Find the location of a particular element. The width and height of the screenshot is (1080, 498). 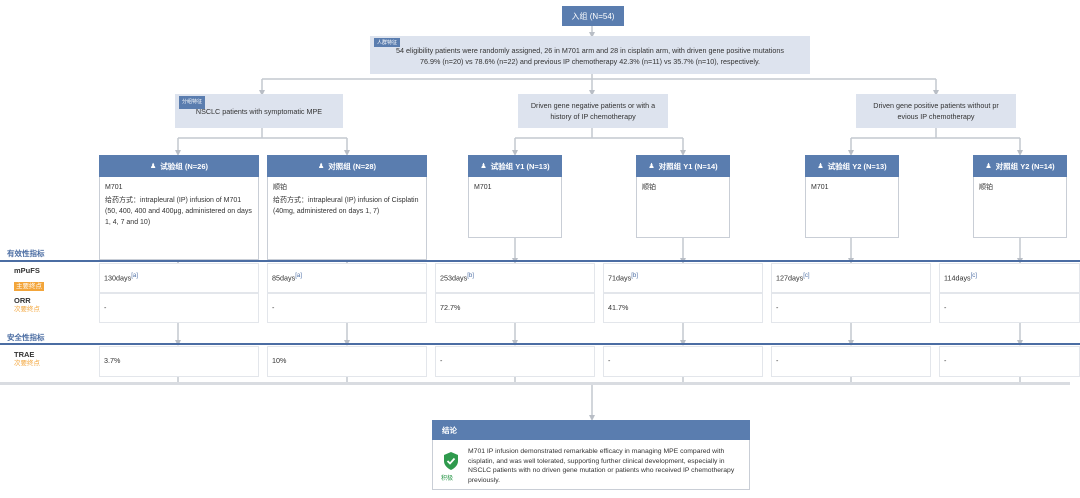

arm-header: ♟ 对照组 Y2 (N=14) is located at coordinates (1020, 166).